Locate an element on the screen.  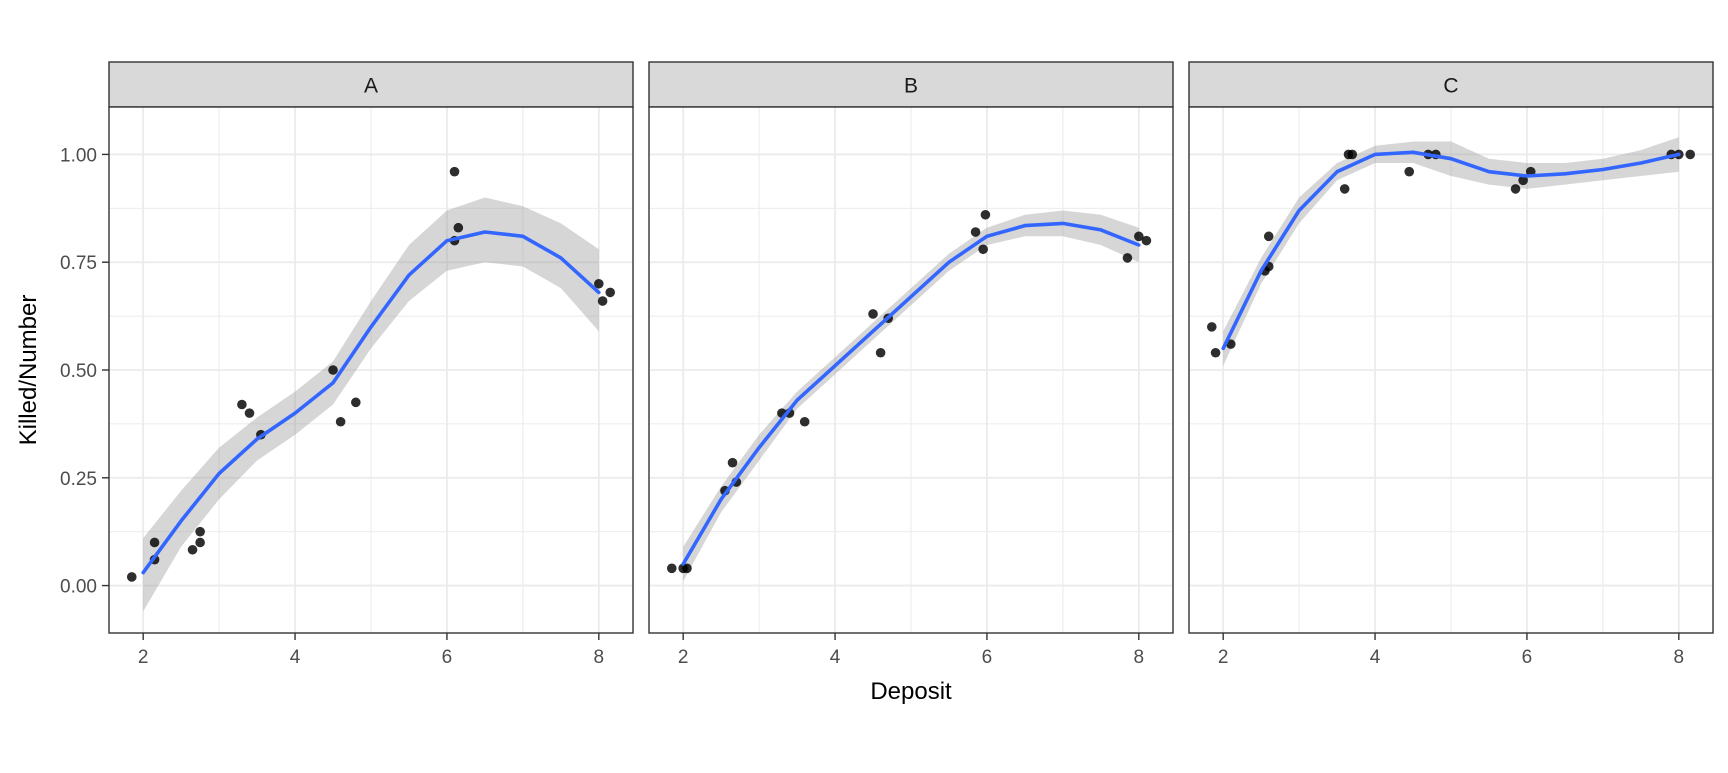
y-tick-label: 0.75 is located at coordinates (78, 263).